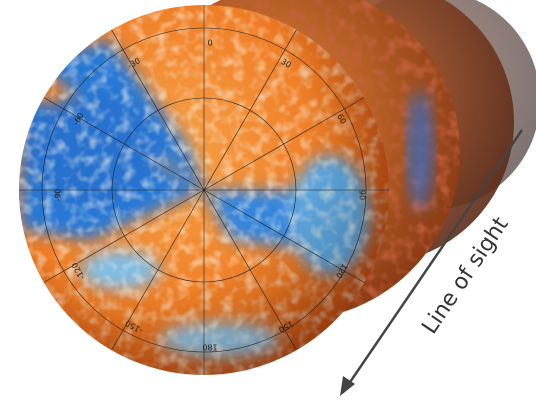  What do you see at coordinates (362, 195) in the screenshot?
I see `sphere-label: 90` at bounding box center [362, 195].